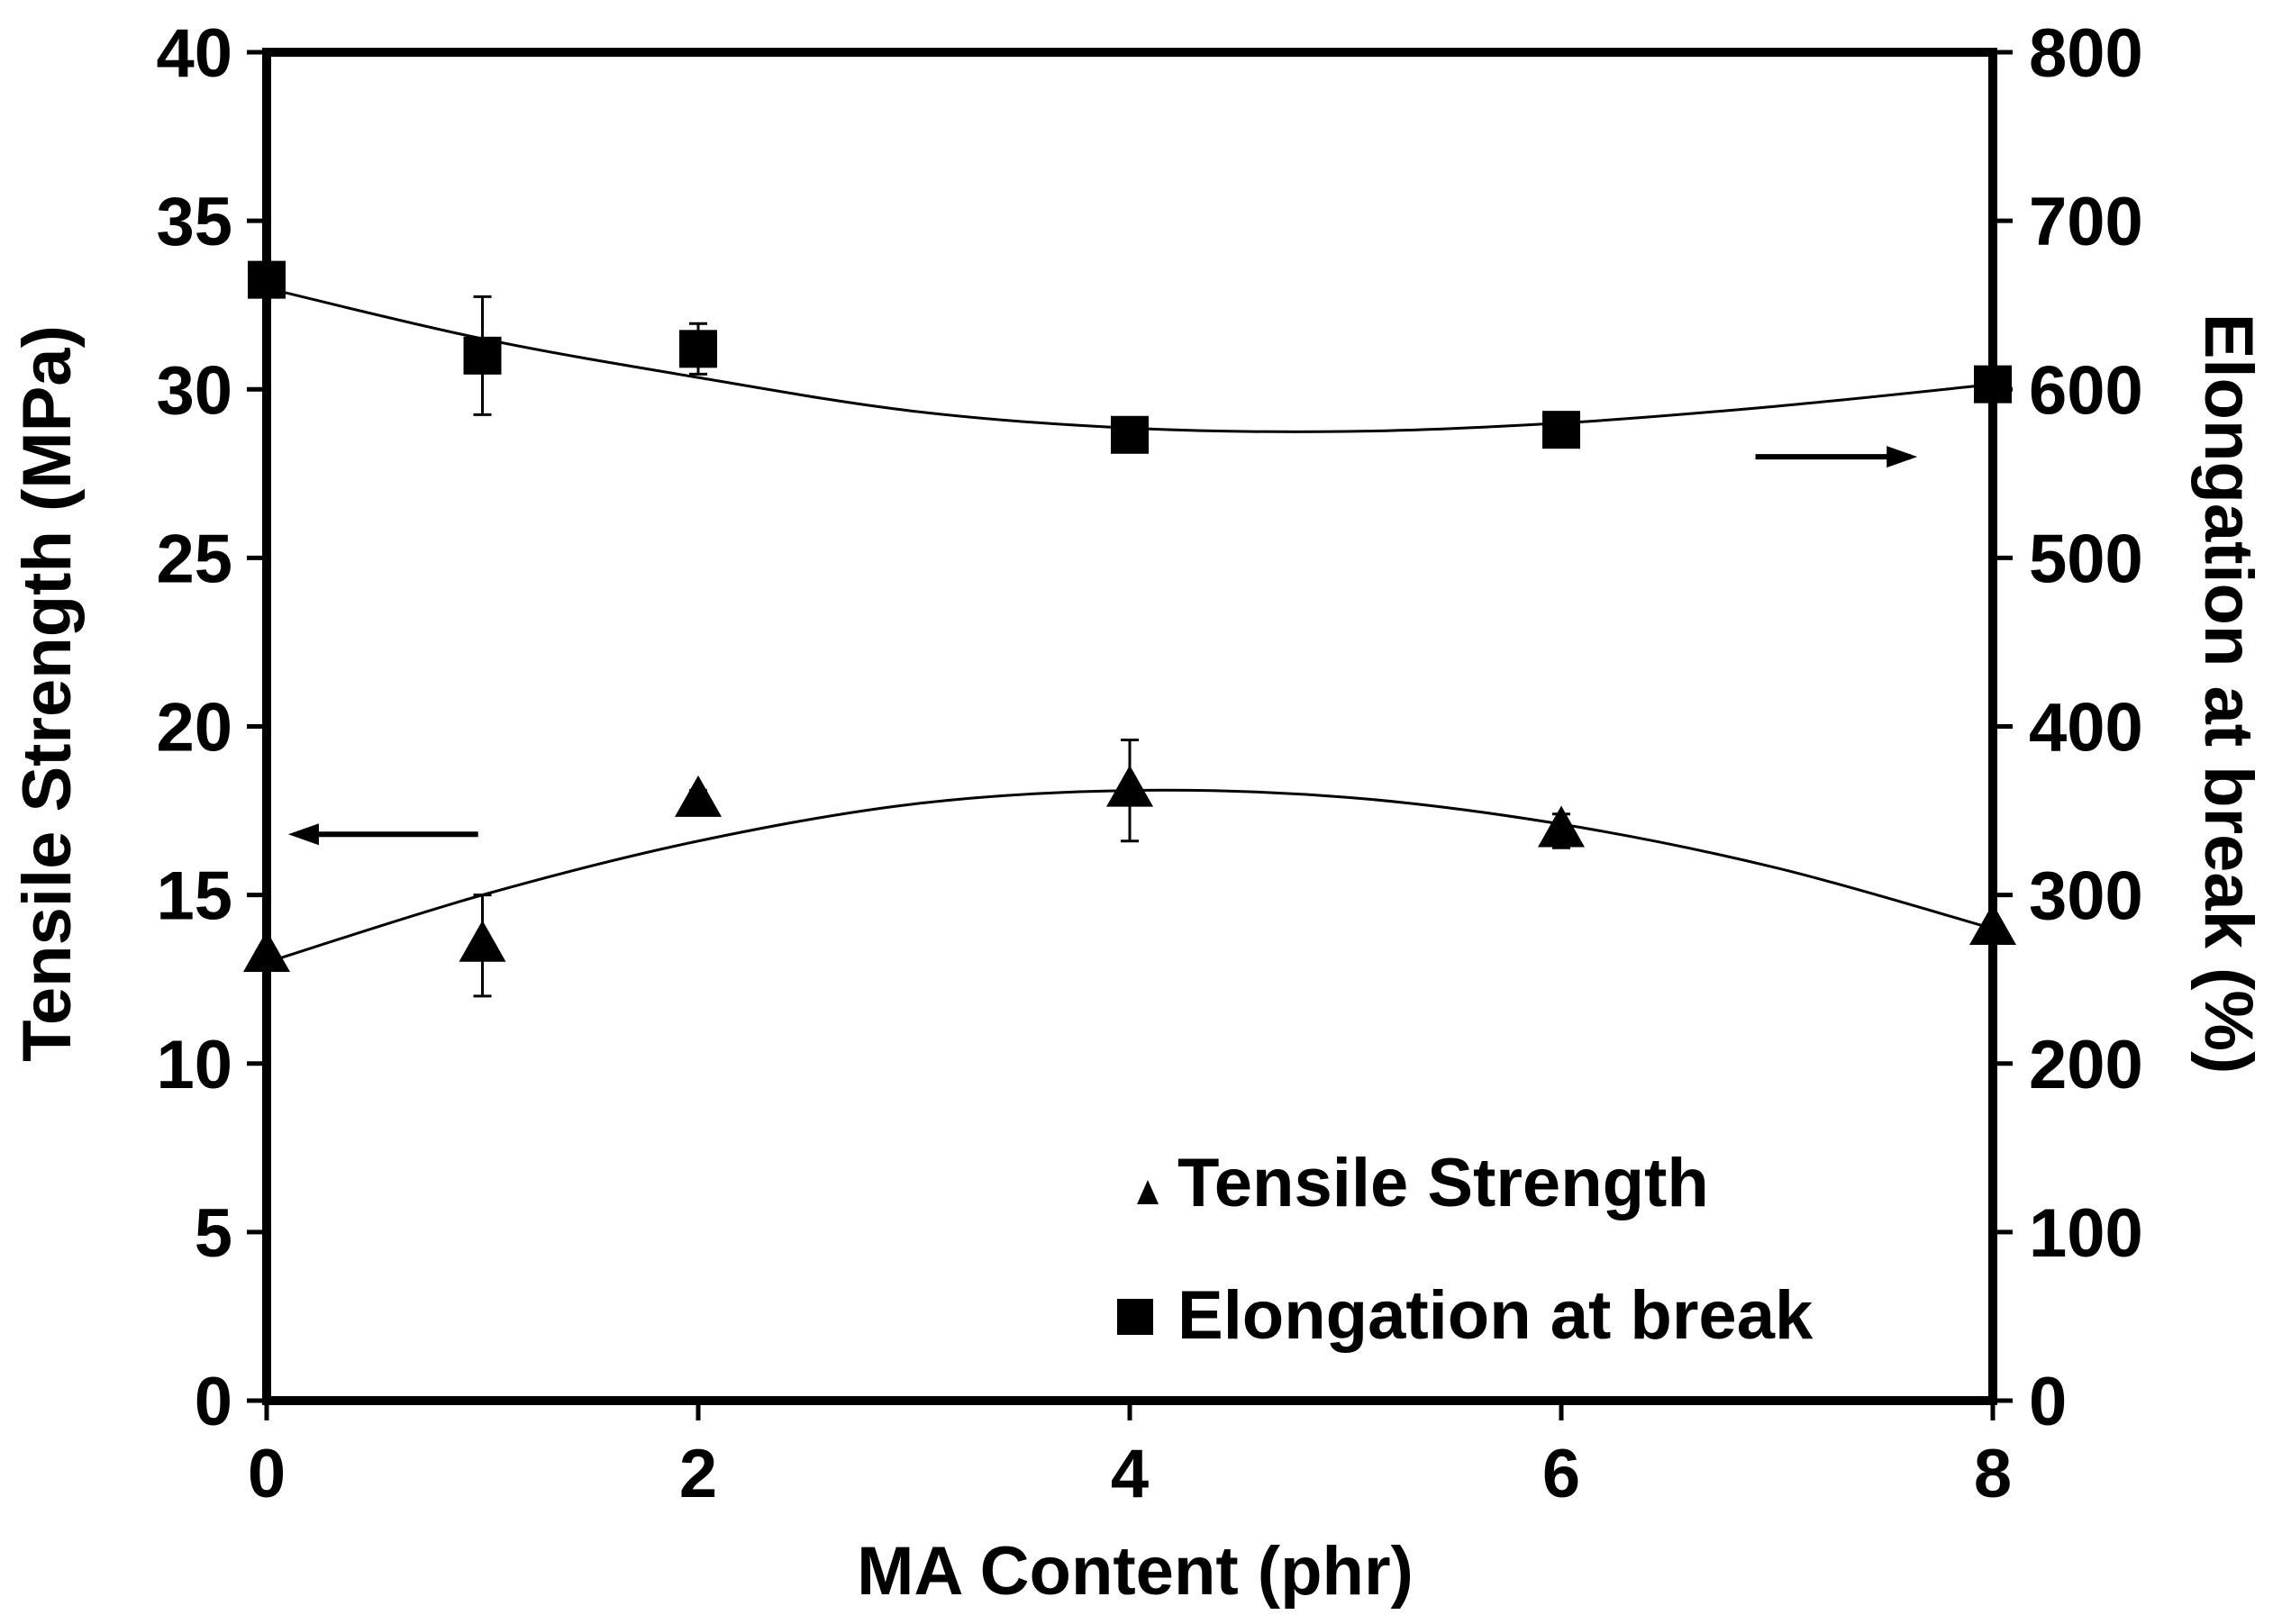 This screenshot has width=2282, height=1624. What do you see at coordinates (2229, 694) in the screenshot?
I see `y2-axis-title: Elongation at break (%)` at bounding box center [2229, 694].